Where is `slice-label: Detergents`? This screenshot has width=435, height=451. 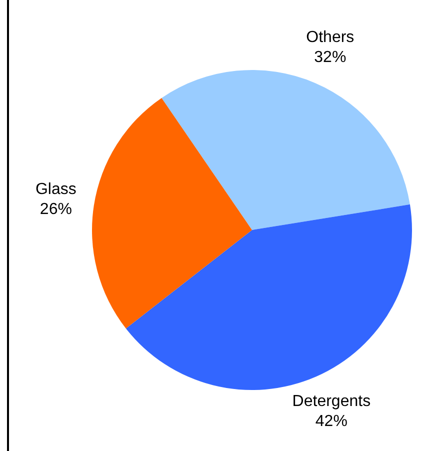
slice-label: Detergents is located at coordinates (331, 401).